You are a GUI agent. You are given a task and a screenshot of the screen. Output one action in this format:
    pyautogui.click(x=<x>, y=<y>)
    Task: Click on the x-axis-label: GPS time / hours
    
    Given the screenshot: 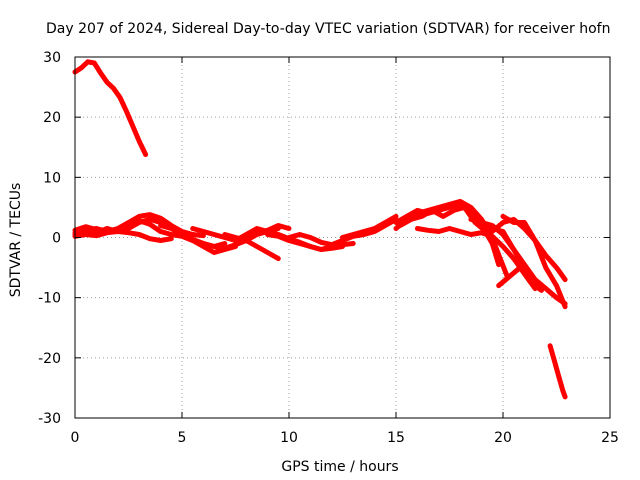 What is the action you would take?
    pyautogui.click(x=339, y=467)
    